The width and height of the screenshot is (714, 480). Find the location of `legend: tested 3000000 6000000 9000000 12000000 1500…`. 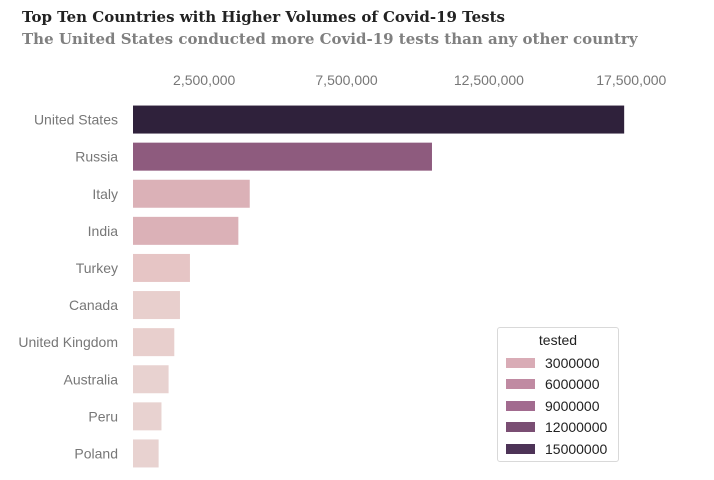

legend: tested 3000000 6000000 9000000 12000000 1500… is located at coordinates (558, 394).